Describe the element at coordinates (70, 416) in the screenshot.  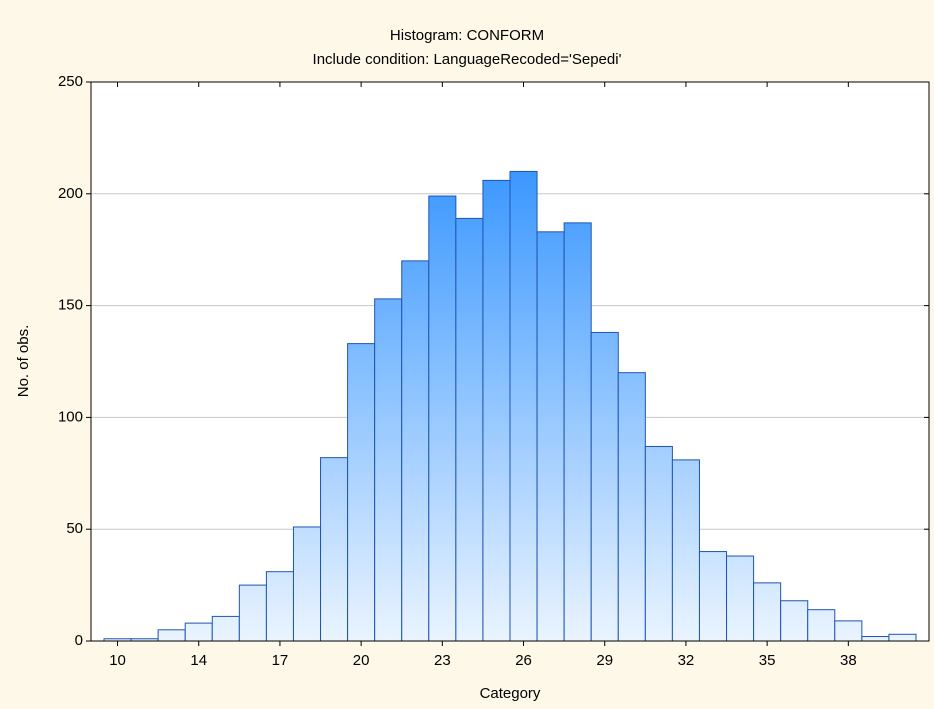
I see `y-tick-label: 100` at that location.